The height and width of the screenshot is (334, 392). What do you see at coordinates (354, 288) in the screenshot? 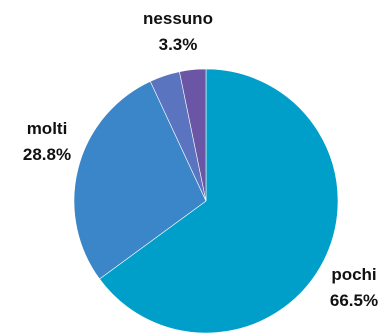
I see `slice-label-pochi: pochi 66.5%` at bounding box center [354, 288].